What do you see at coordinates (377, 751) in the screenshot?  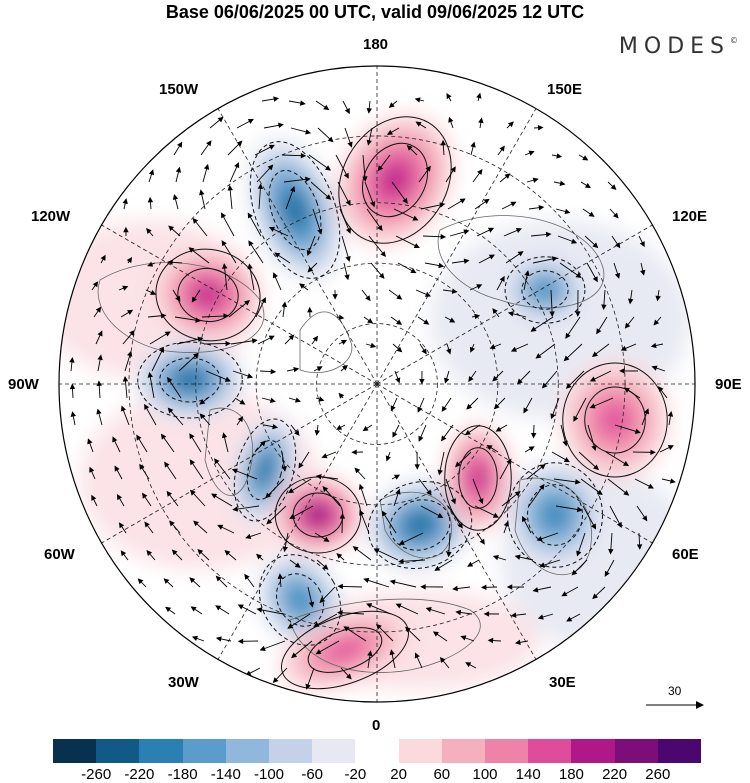 I see `colorbar` at bounding box center [377, 751].